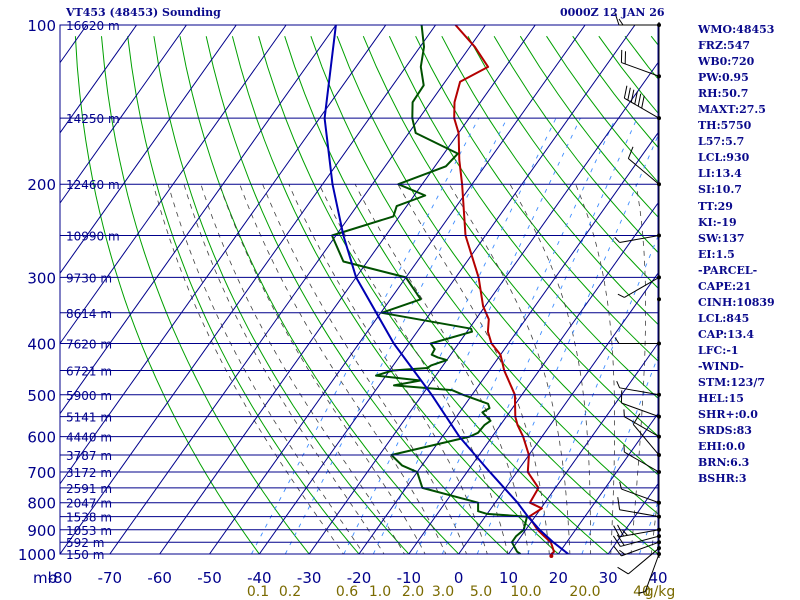 This screenshot has height=600, width=800. I want to click on height-label: 8614 m, so click(89, 314).